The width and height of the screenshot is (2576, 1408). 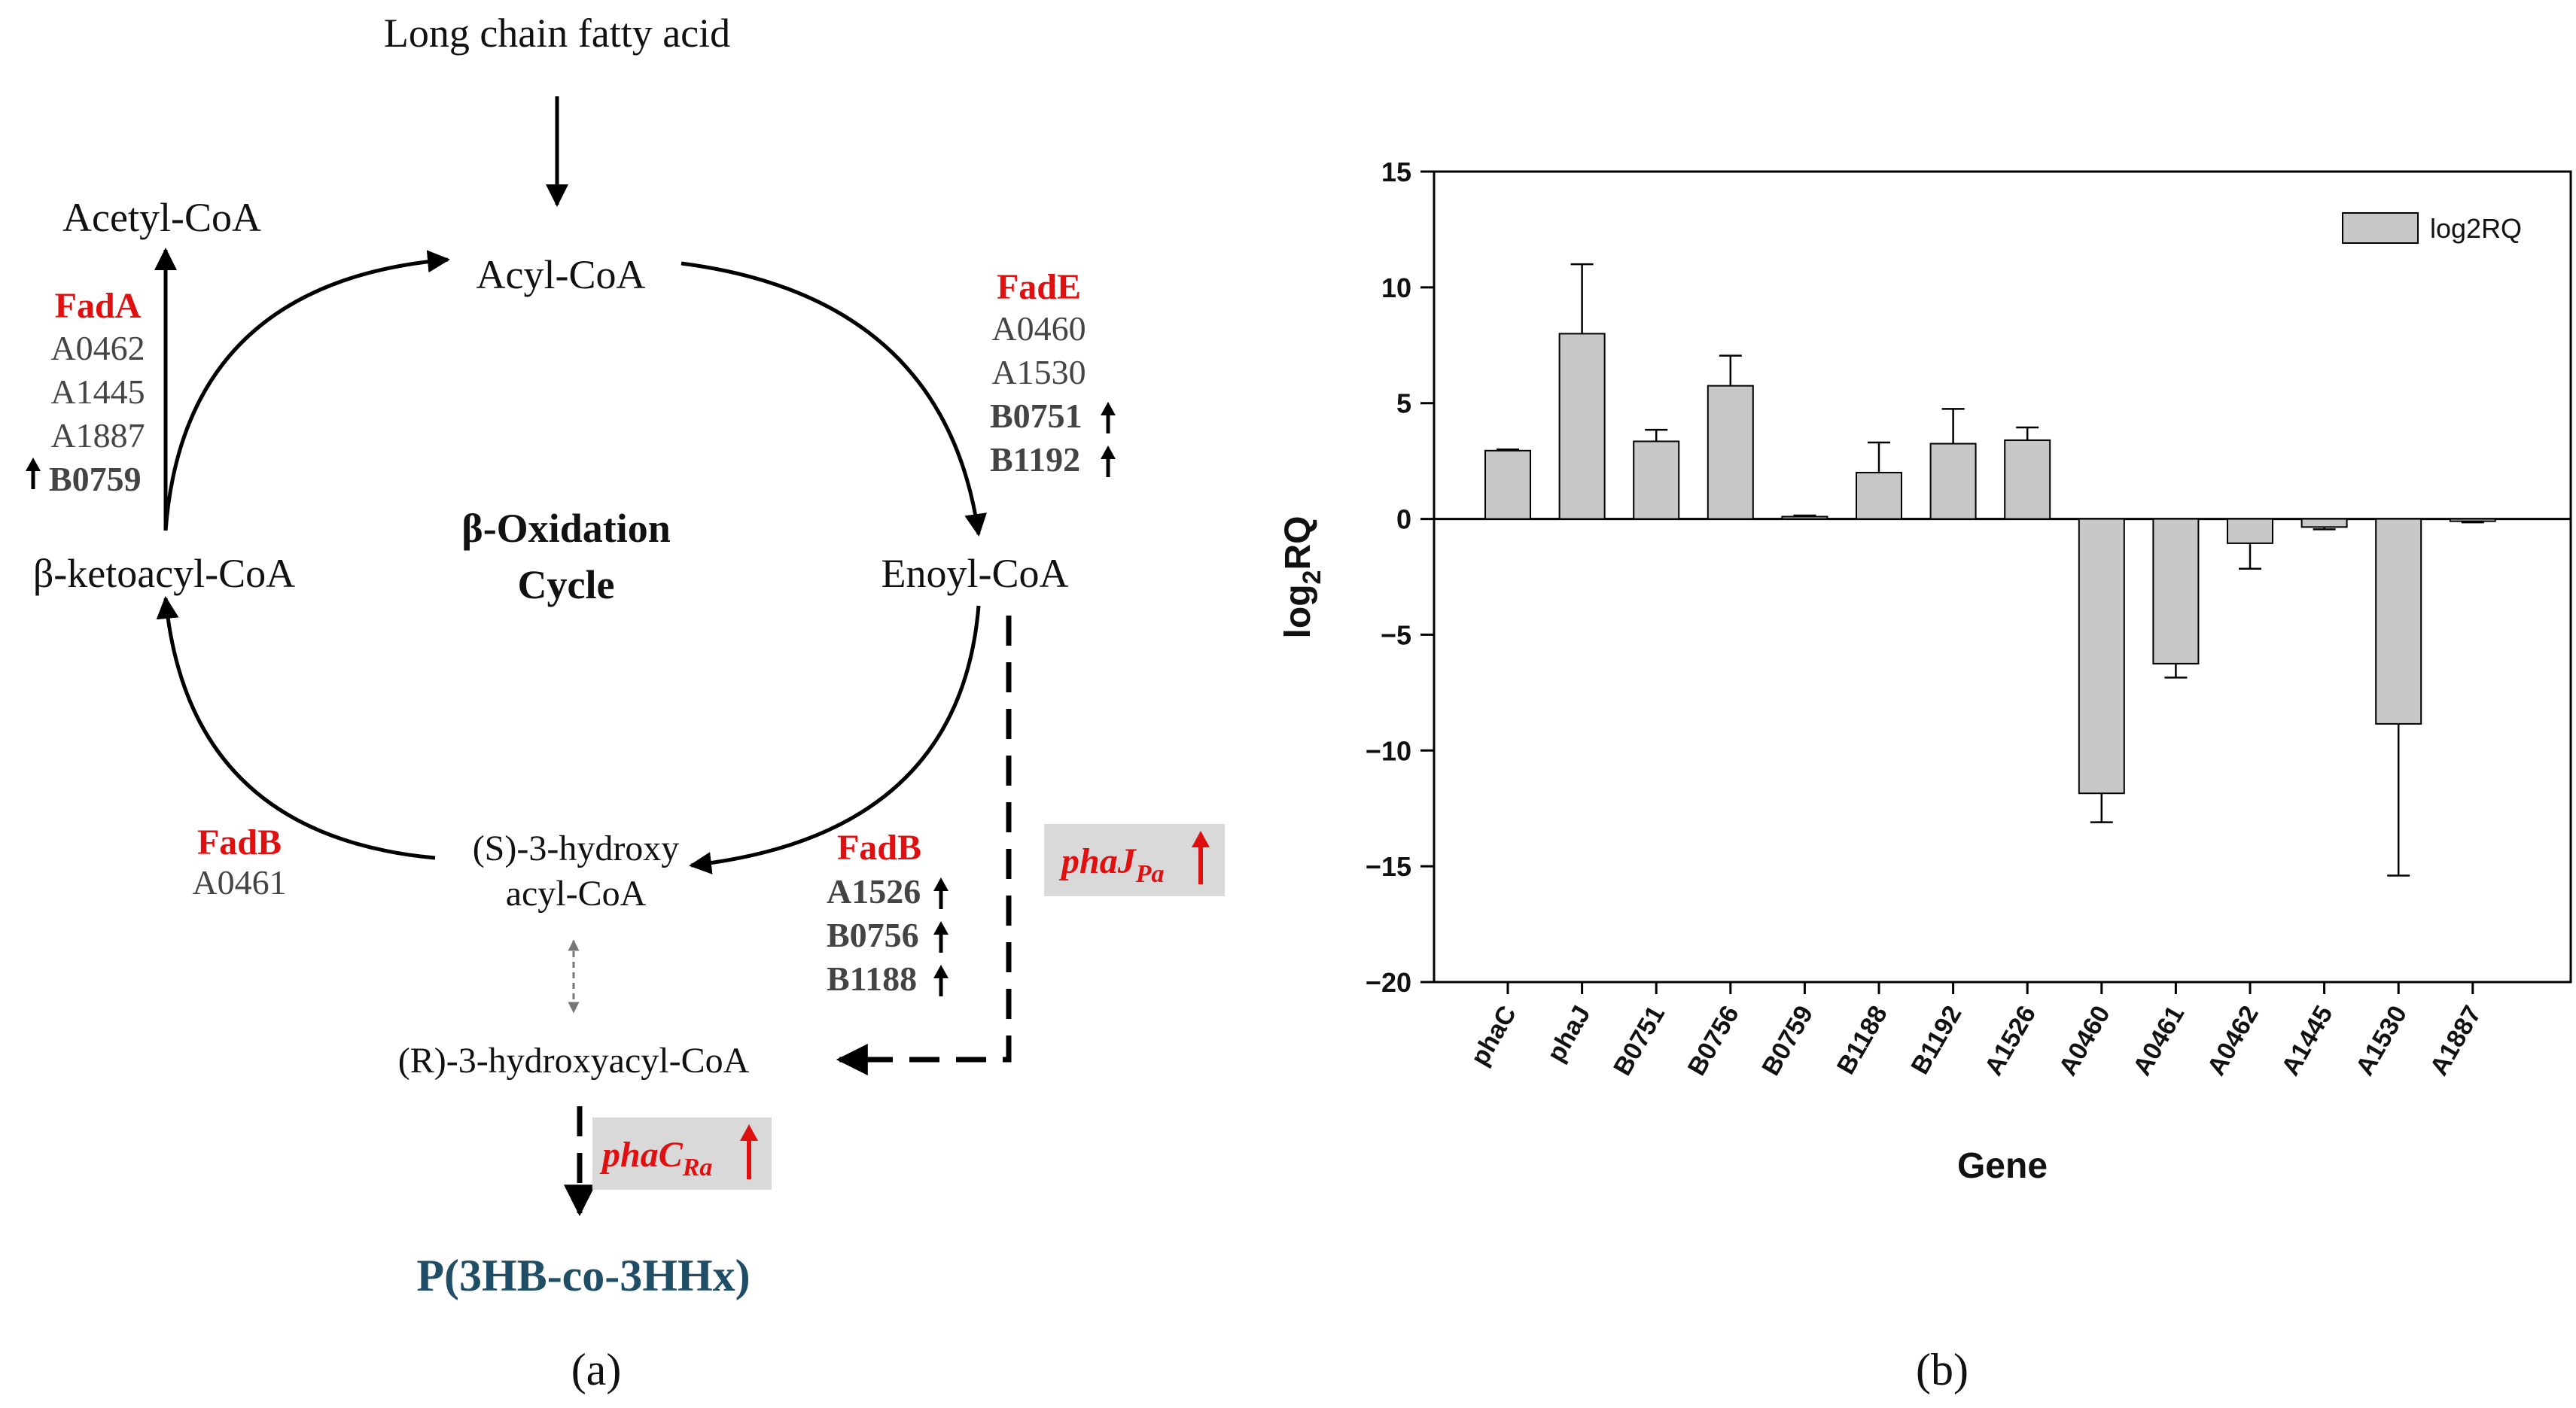 I want to click on fadE-gene: A0460, so click(x=1038, y=329).